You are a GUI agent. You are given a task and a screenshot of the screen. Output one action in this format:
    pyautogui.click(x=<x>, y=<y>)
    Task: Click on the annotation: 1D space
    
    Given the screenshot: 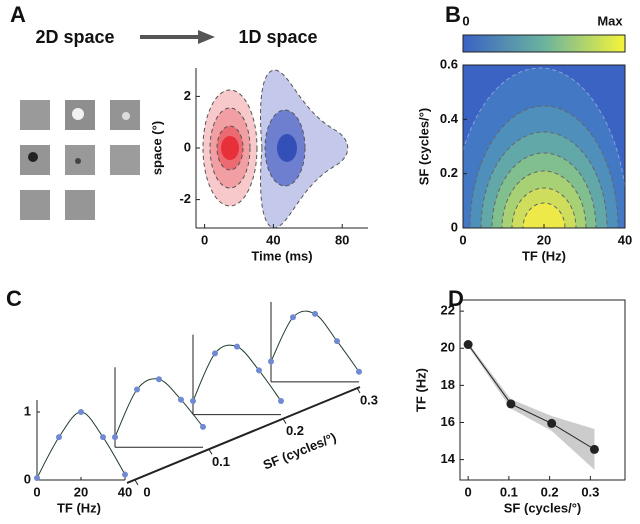 What is the action you would take?
    pyautogui.click(x=277, y=37)
    